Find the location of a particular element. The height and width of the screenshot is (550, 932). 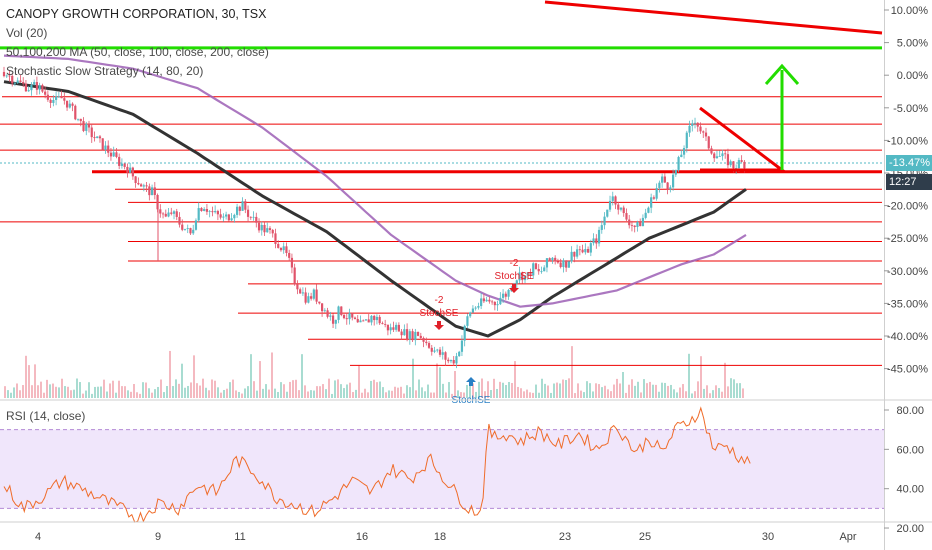

price-tick-label: 10.00% is located at coordinates (910, 11).